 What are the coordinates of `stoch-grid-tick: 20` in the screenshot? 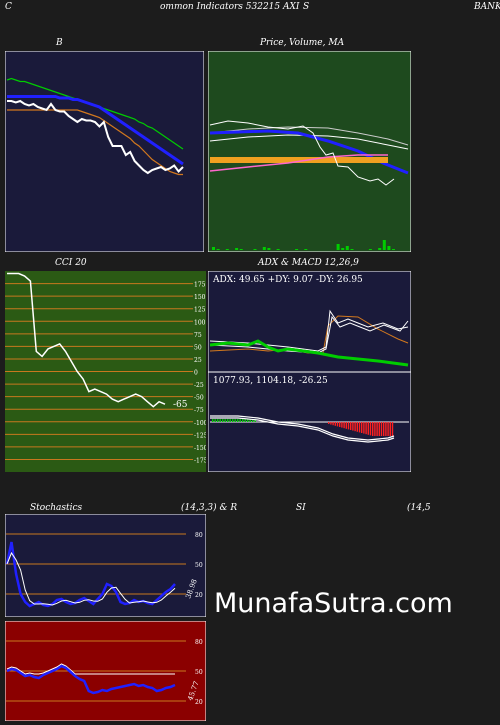 It's located at (199, 595).